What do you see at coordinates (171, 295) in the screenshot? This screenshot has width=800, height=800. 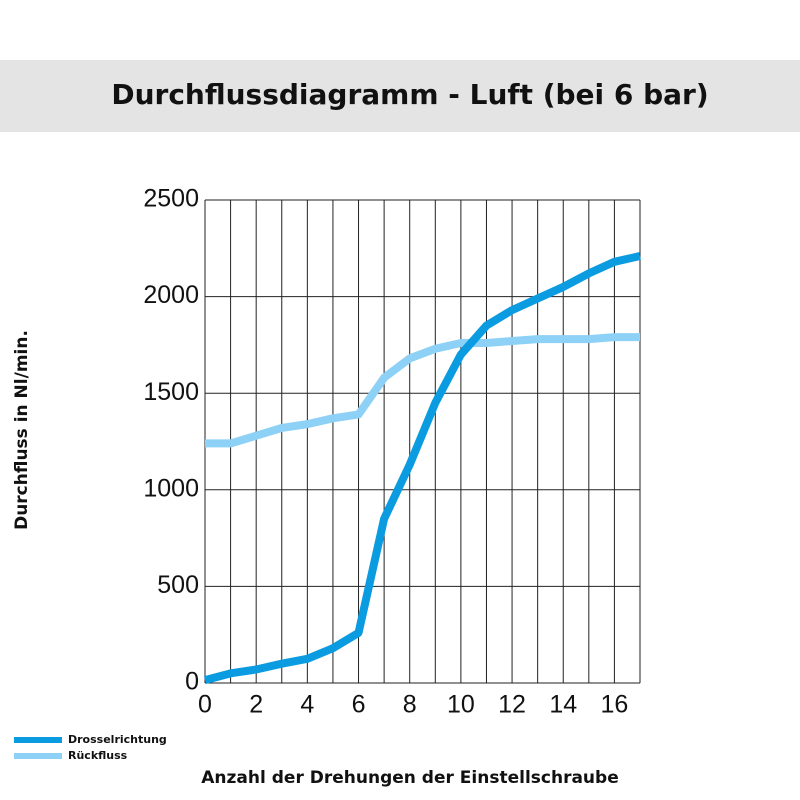 I see `y-tick-label: 2000` at bounding box center [171, 295].